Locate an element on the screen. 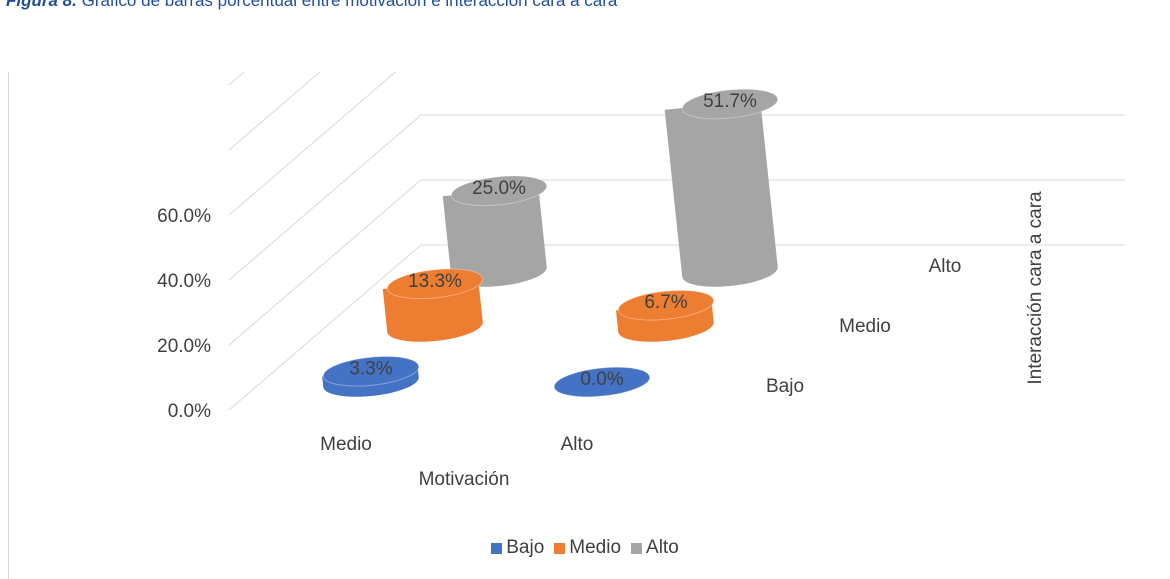 This screenshot has width=1170, height=579. data-label: 3.3% is located at coordinates (370, 368).